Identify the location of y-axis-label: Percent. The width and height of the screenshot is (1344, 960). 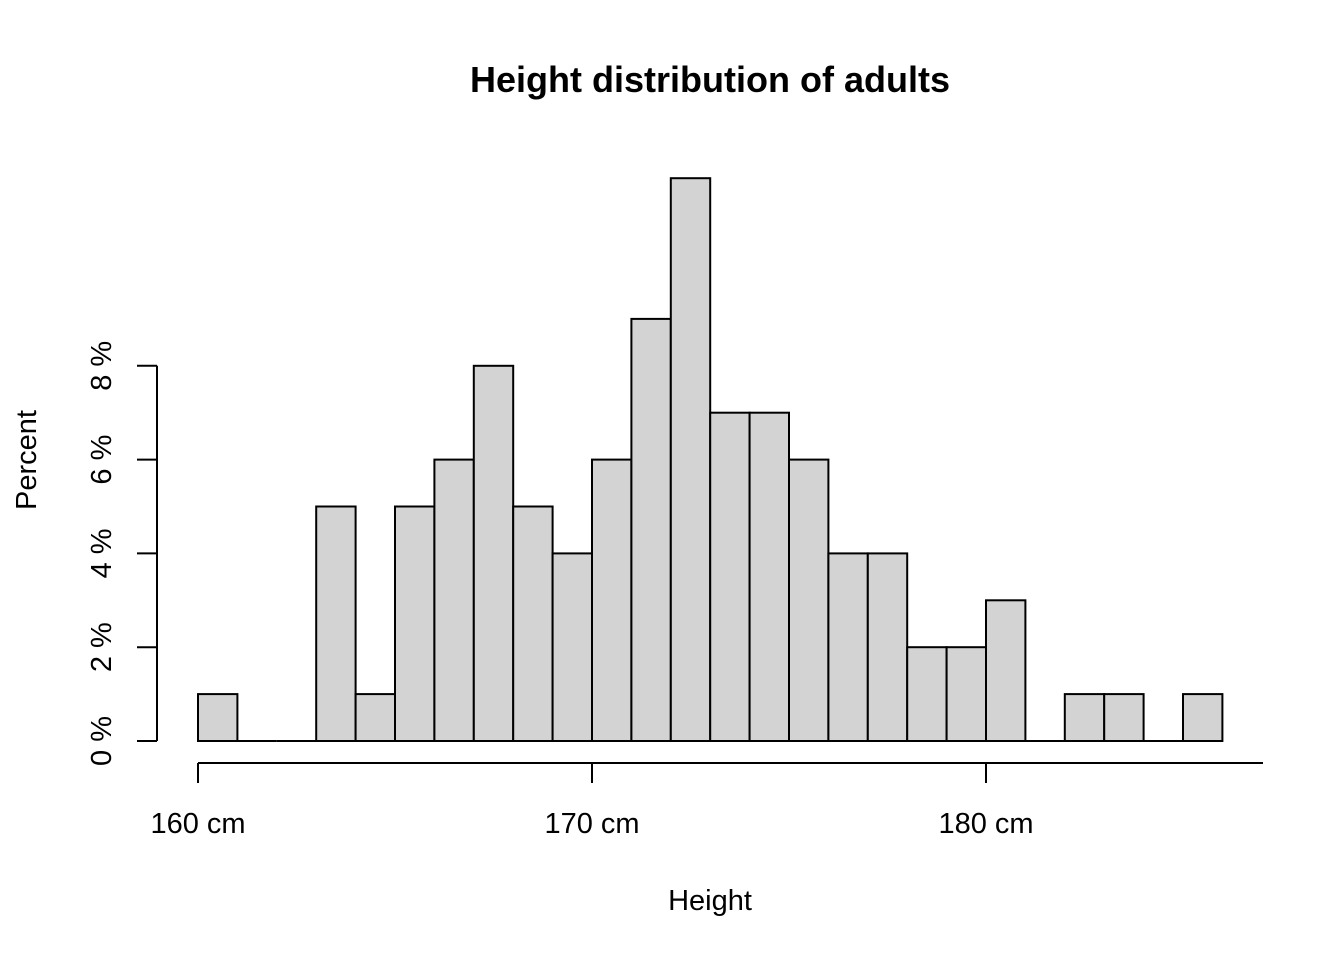
(27, 460).